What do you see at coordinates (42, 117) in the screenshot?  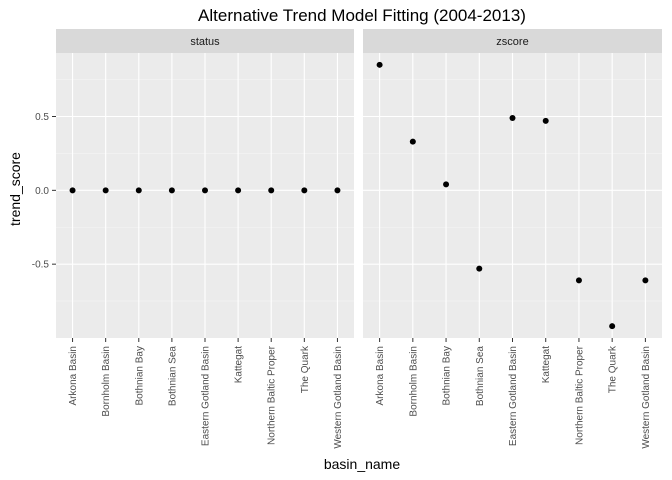 I see `y-tick-label: 0.5` at bounding box center [42, 117].